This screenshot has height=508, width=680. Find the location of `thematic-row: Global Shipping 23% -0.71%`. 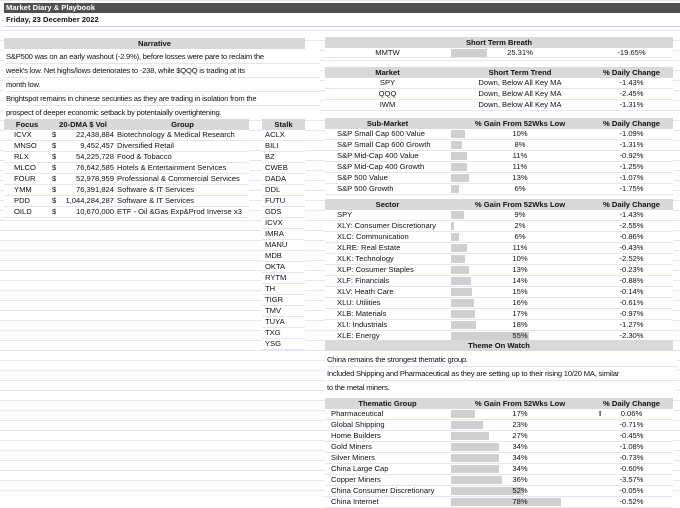

thematic-row: Global Shipping 23% -0.71% is located at coordinates (499, 425).